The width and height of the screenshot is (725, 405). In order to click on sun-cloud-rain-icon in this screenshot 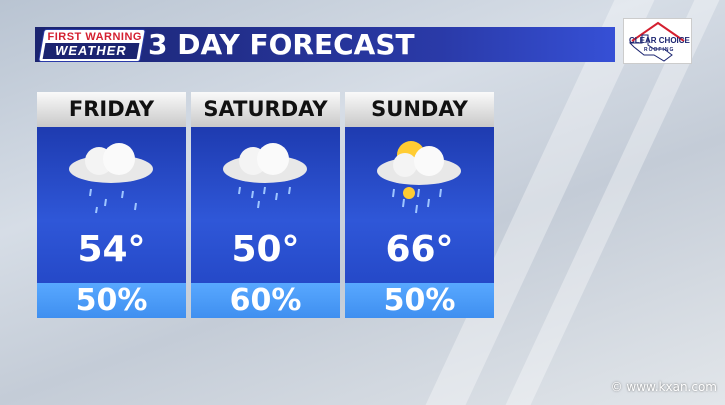, I will do `click(419, 177)`.